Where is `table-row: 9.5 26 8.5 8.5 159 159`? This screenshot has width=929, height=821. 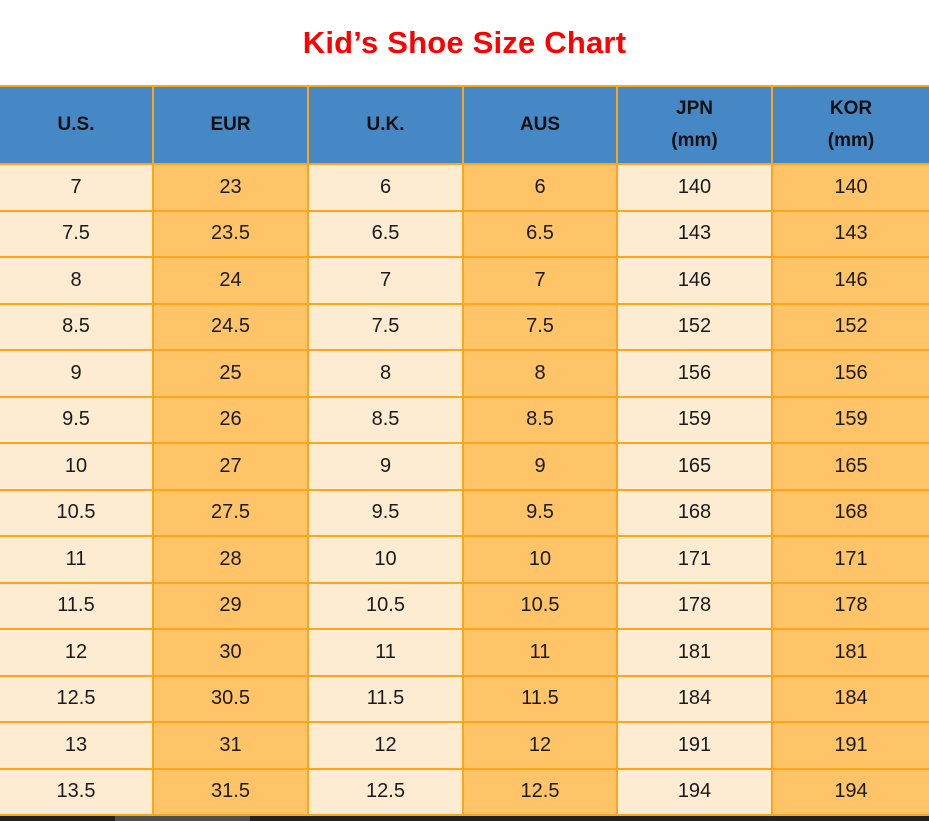
table-row: 9.5 26 8.5 8.5 159 159 is located at coordinates (464, 419).